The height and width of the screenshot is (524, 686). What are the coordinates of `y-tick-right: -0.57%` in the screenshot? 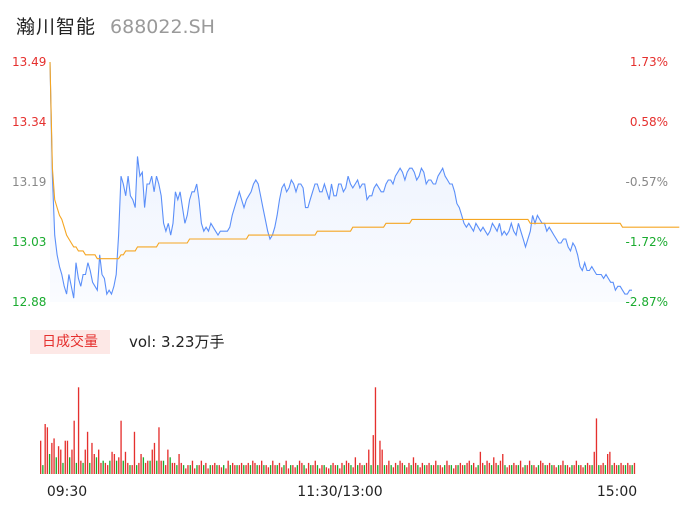 It's located at (647, 182).